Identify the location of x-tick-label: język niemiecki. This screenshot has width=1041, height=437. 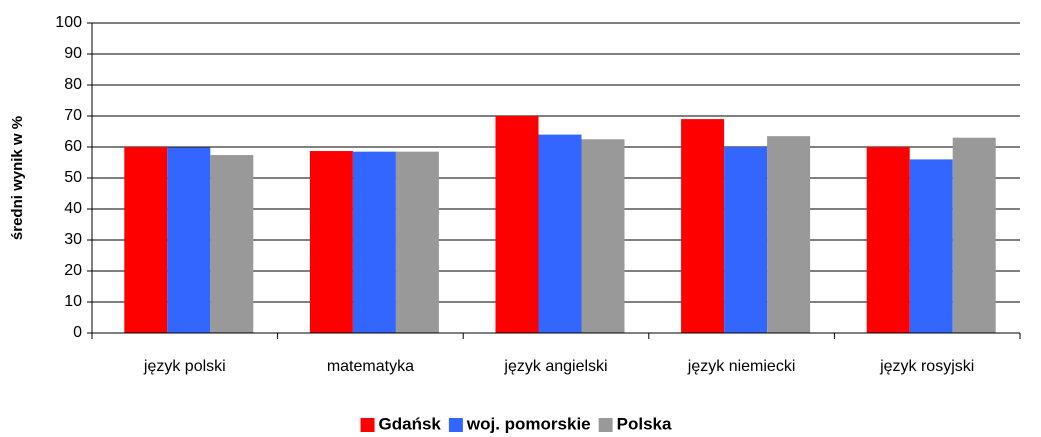
(741, 366).